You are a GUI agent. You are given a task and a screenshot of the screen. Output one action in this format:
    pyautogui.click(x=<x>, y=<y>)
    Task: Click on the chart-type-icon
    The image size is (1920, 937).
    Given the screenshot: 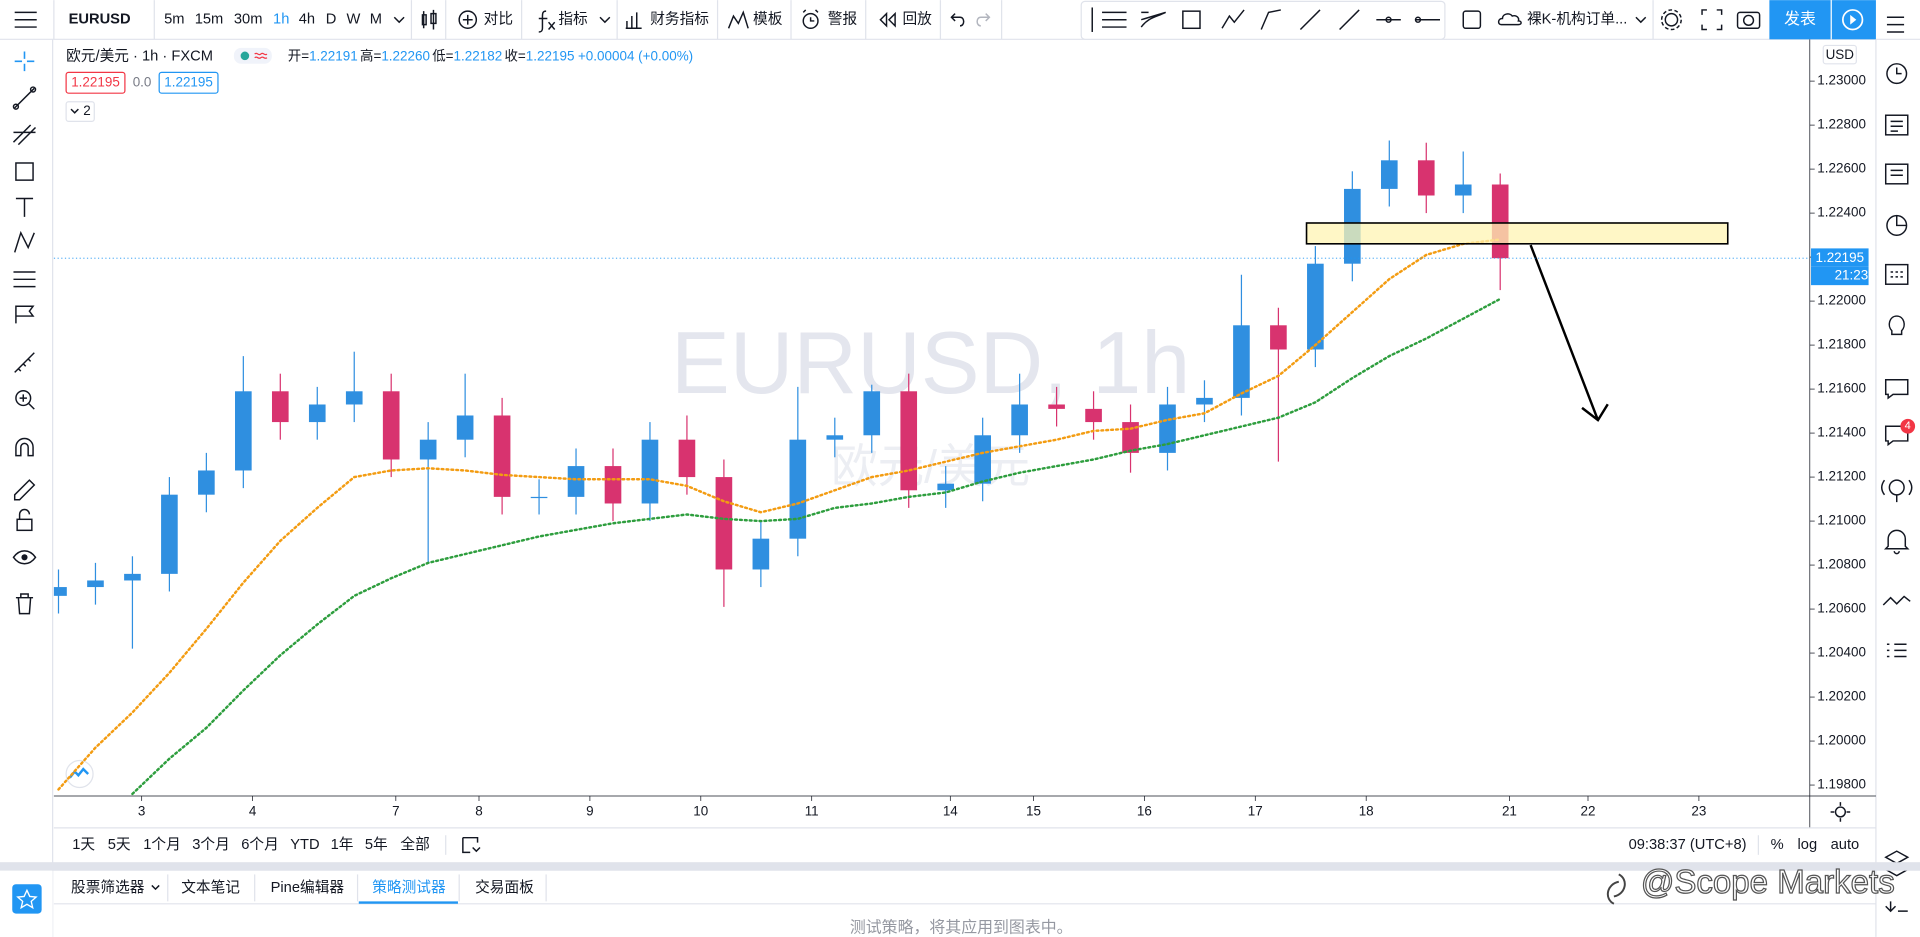 What is the action you would take?
    pyautogui.click(x=429, y=19)
    